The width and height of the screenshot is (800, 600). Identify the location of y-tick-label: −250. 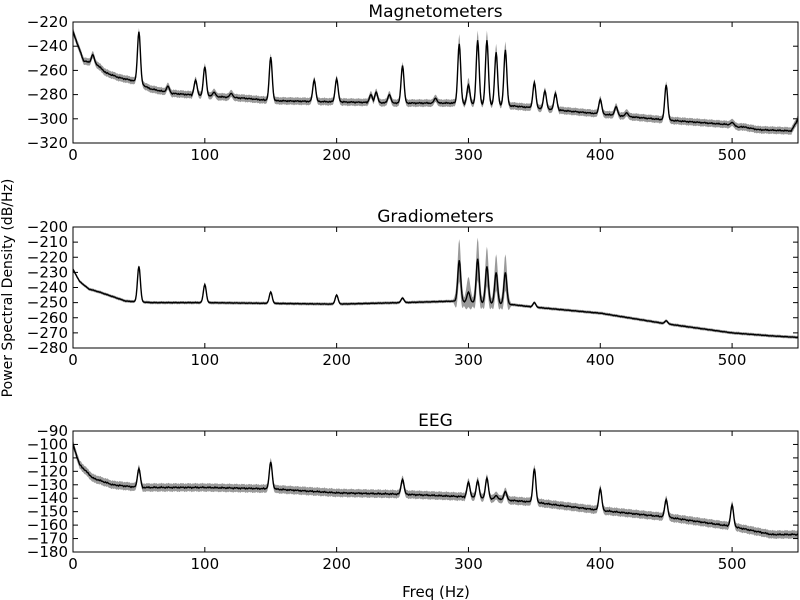
(47, 303).